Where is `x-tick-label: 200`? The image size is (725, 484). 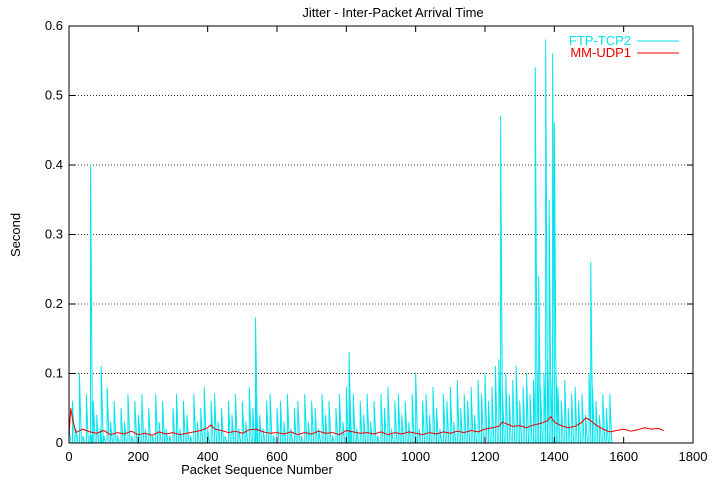
x-tick-label: 200 is located at coordinates (138, 456).